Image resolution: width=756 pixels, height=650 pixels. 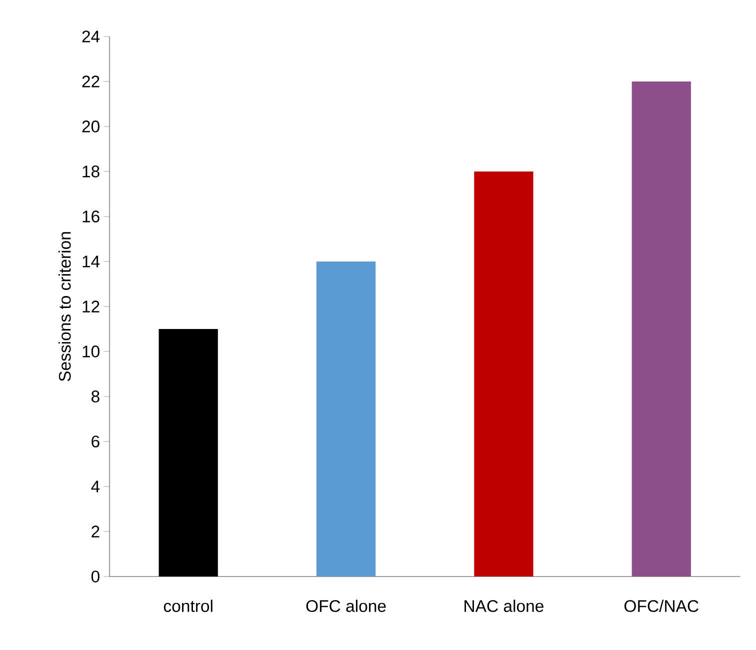 I want to click on x-tick-label: NAC alone, so click(x=504, y=606).